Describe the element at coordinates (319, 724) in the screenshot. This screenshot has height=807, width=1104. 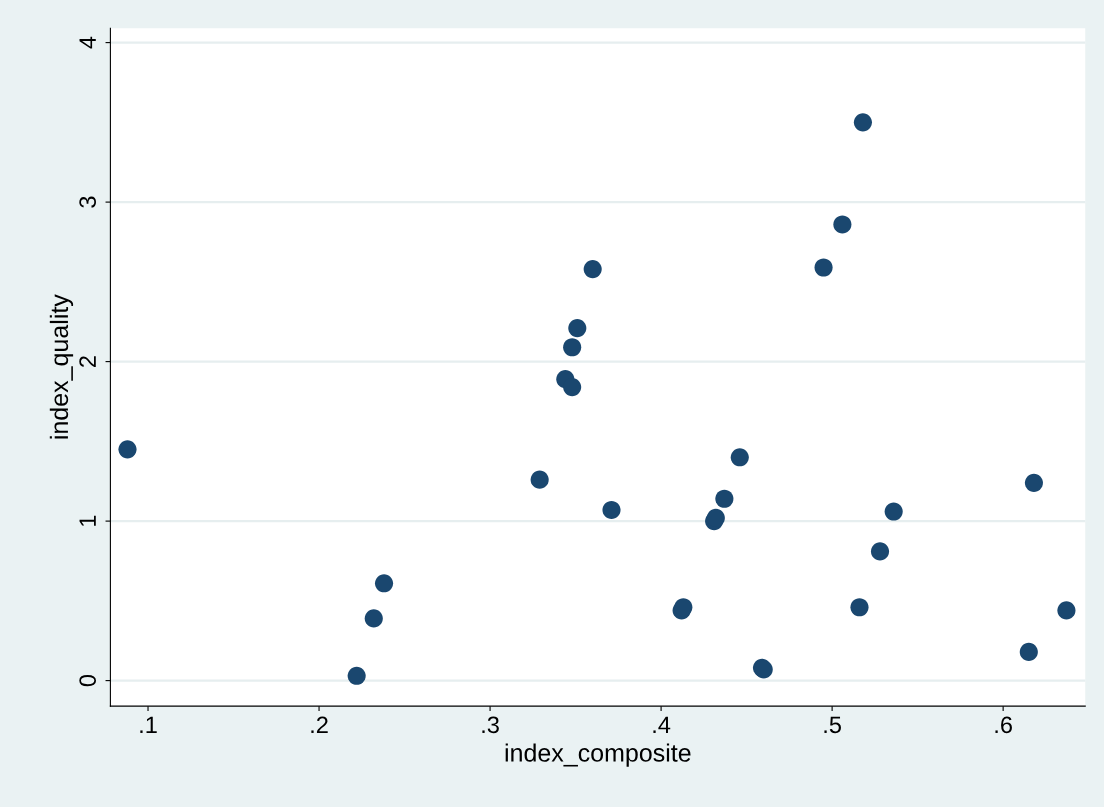
I see `x-tick-label: .2` at that location.